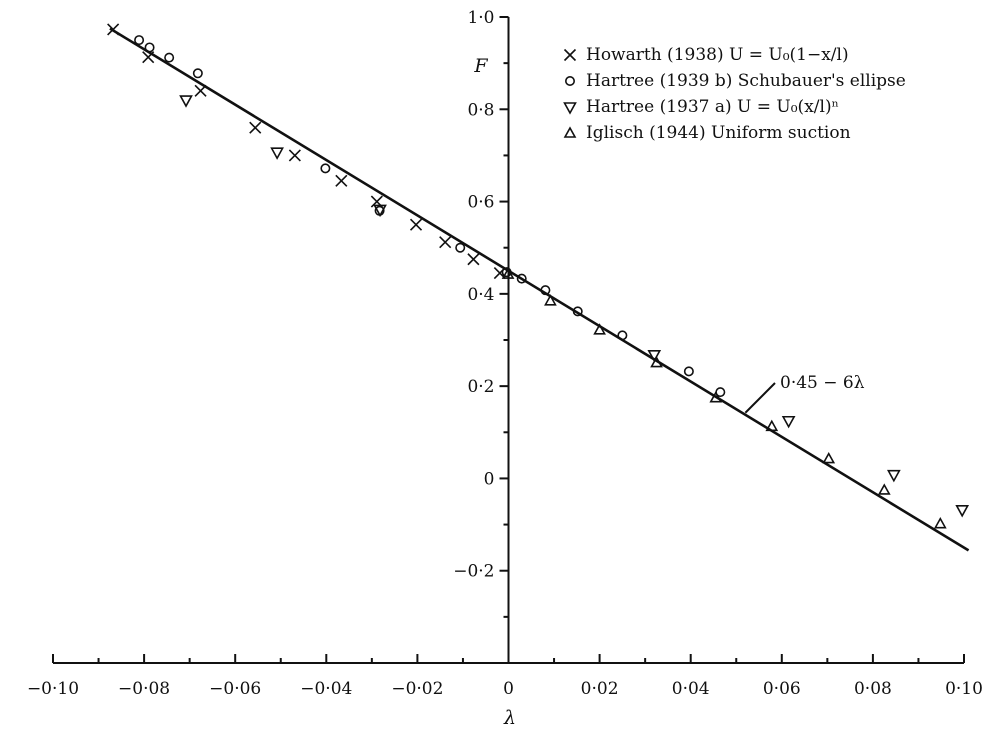  Describe the element at coordinates (53, 689) in the screenshot. I see `x-tick-label: −0·10` at that location.